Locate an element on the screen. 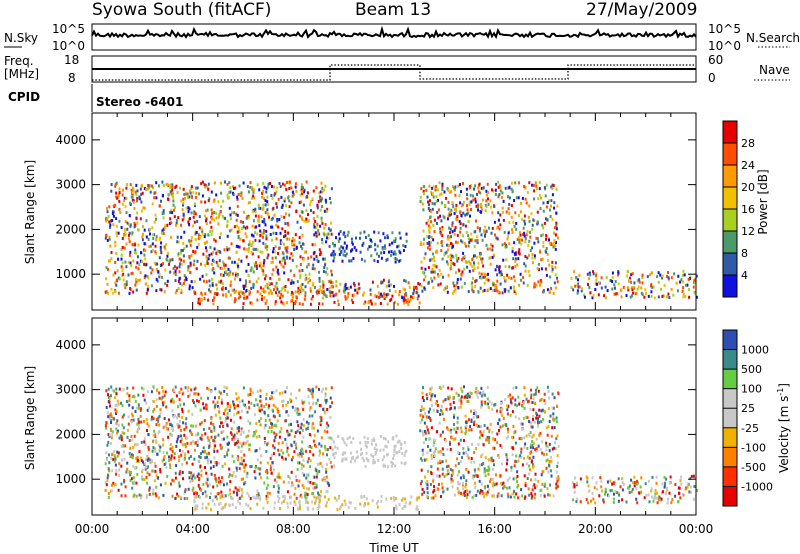 Image resolution: width=800 pixels, height=554 pixels. y-tick-label: 1000 is located at coordinates (70, 274).